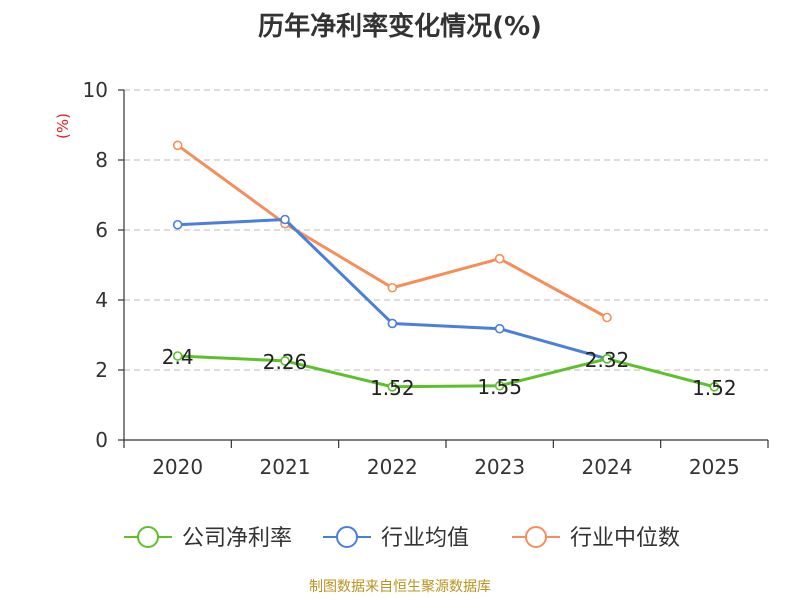  Describe the element at coordinates (400, 587) in the screenshot. I see `data-source-note: 制图数据来自恒生聚源数据库` at that location.